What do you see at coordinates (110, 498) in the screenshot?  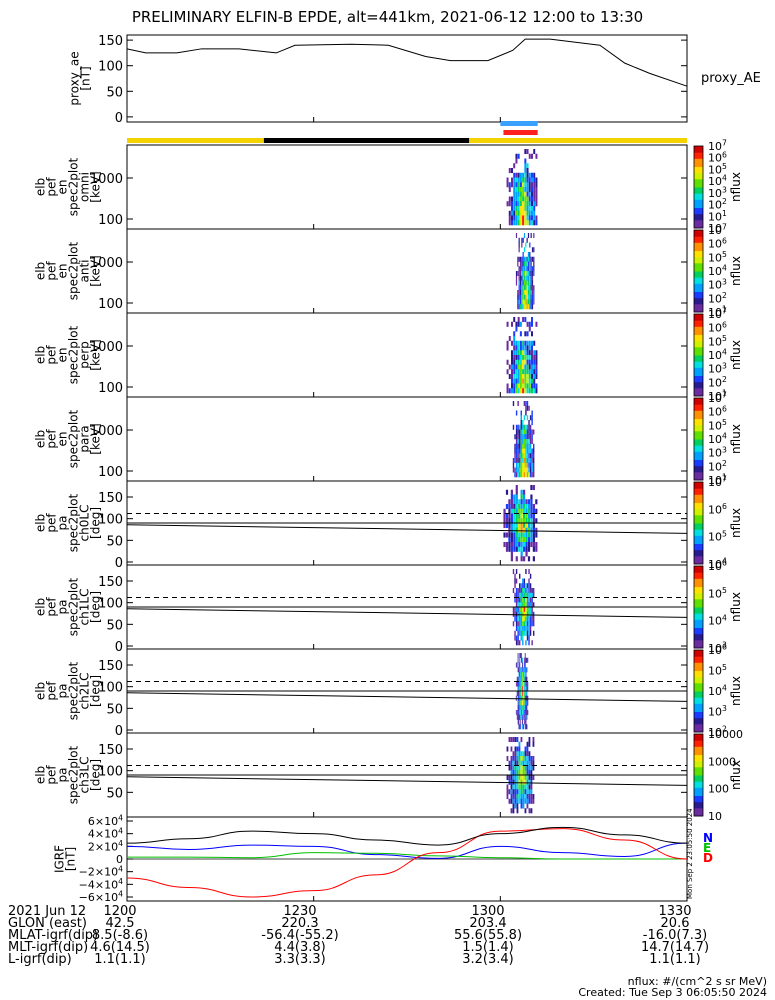 I see `pitch-angle-tick-label: 150` at bounding box center [110, 498].